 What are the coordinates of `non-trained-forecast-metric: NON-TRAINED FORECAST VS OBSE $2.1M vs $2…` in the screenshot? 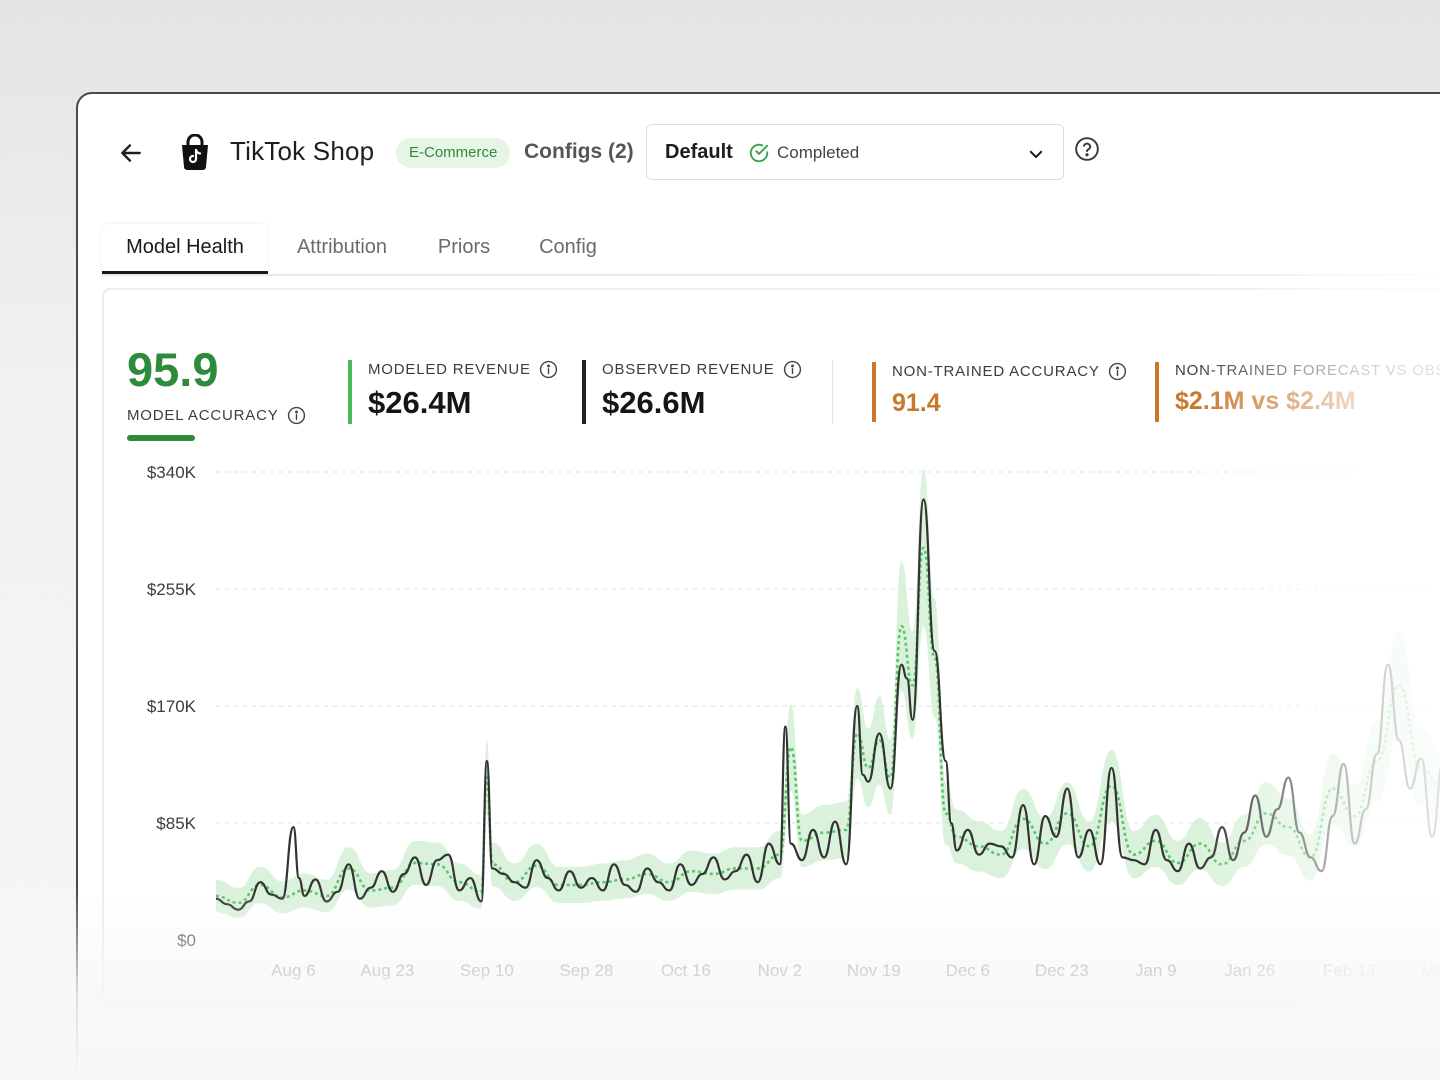 It's located at (1297, 392).